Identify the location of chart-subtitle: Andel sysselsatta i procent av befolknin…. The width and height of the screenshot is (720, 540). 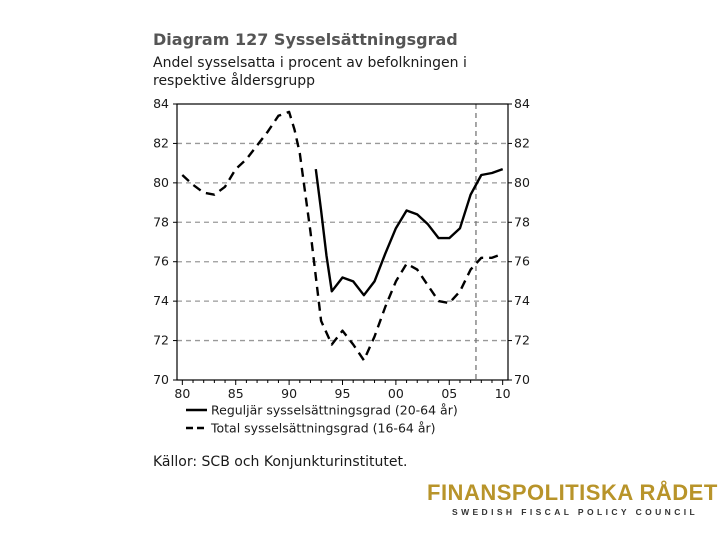
(310, 72).